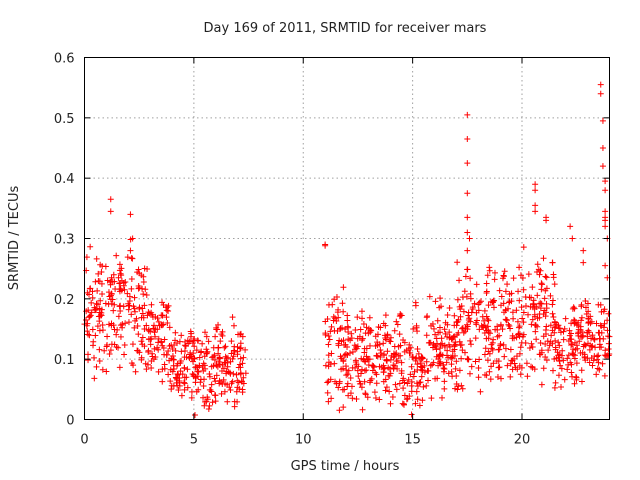  Describe the element at coordinates (70, 421) in the screenshot. I see `y-tick-label: 0` at that location.